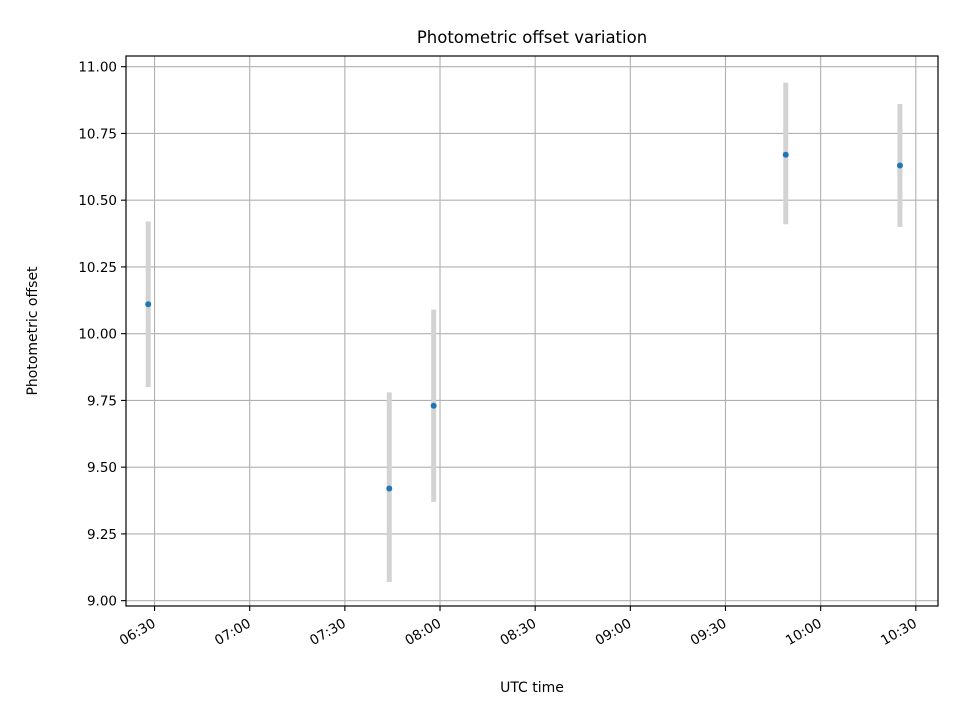  What do you see at coordinates (532, 688) in the screenshot?
I see `x-axis-label: UTC time` at bounding box center [532, 688].